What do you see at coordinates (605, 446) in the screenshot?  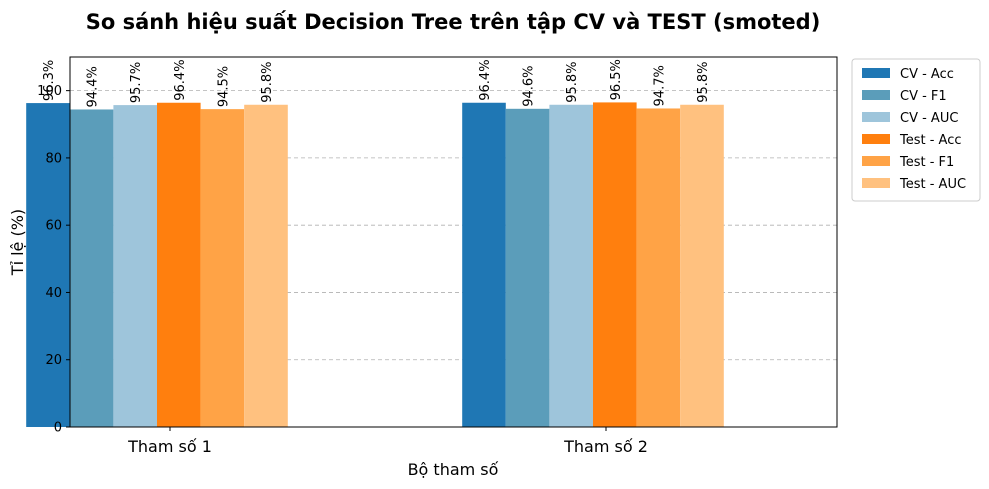 I see `x-tick-label: Tham số 2` at bounding box center [605, 446].